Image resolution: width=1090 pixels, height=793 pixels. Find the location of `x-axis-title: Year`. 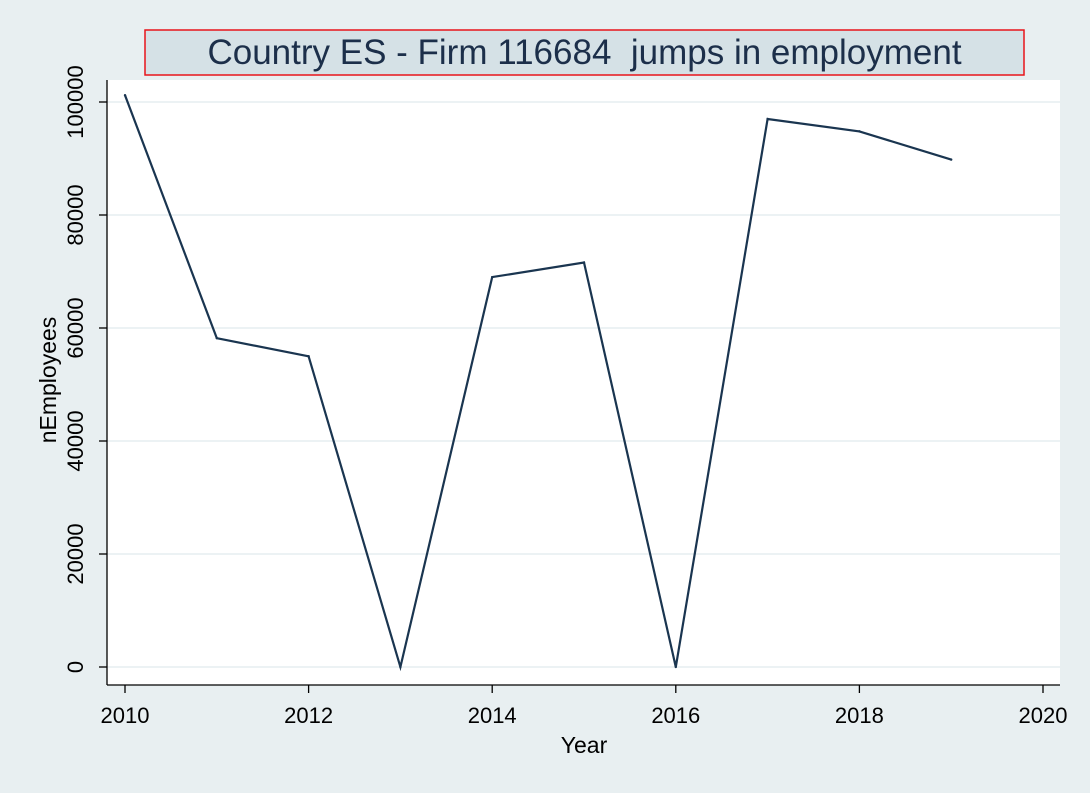

x-axis-title: Year is located at coordinates (584, 745).